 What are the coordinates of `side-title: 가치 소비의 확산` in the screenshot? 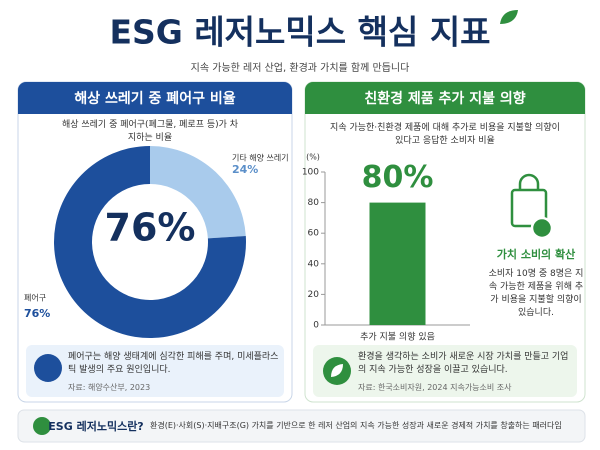 It's located at (536, 254).